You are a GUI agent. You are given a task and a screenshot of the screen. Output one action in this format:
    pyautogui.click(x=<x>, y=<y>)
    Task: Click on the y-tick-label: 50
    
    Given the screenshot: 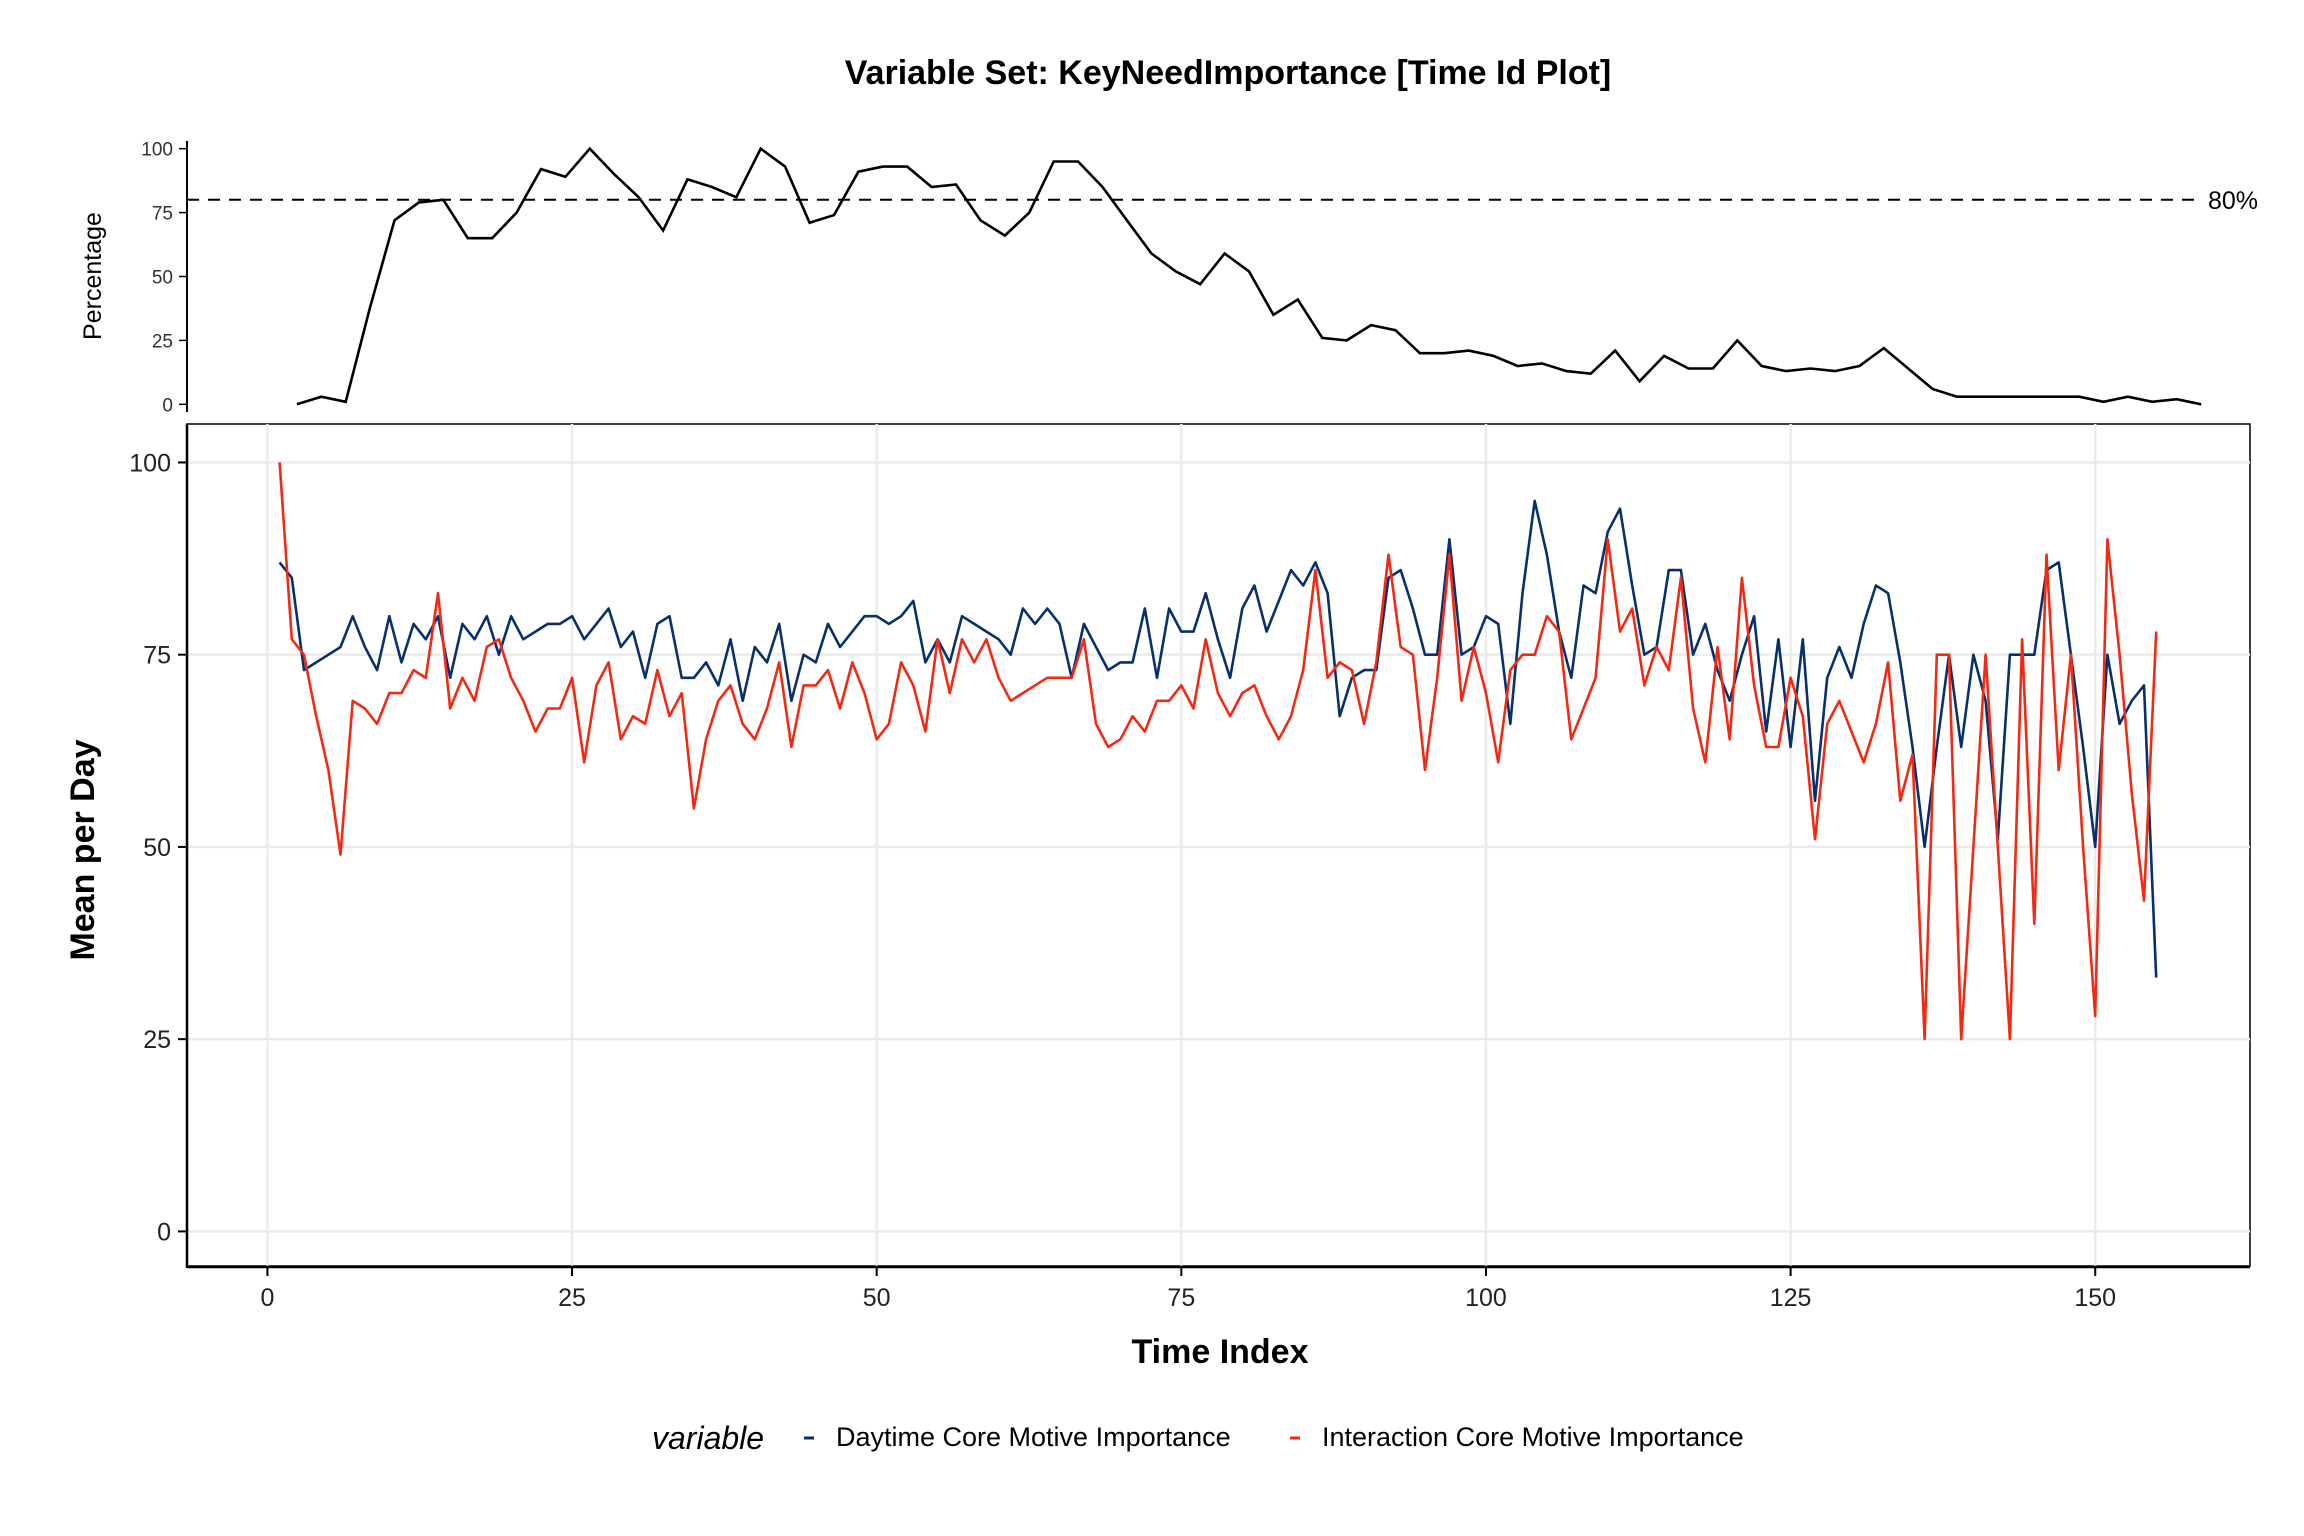 What is the action you would take?
    pyautogui.click(x=157, y=848)
    